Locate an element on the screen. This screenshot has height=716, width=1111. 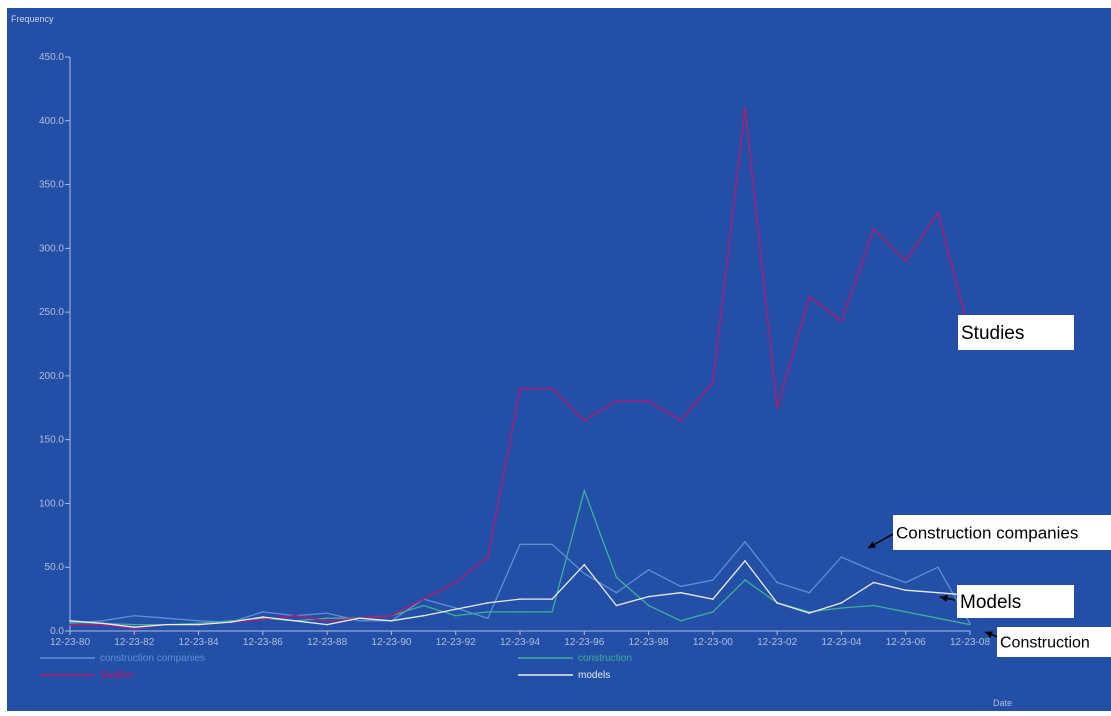
x-tick-label: 12-23-98 is located at coordinates (649, 642).